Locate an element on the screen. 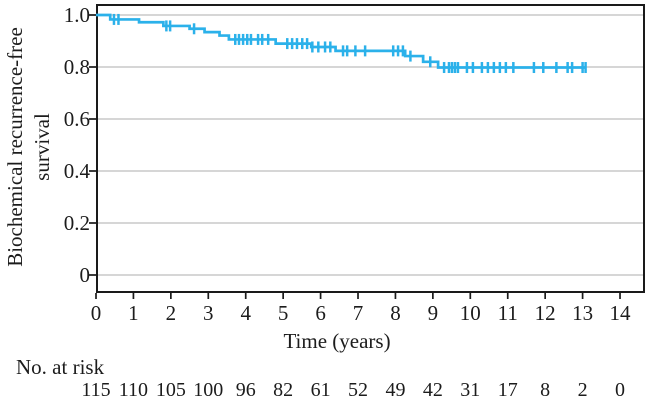 The width and height of the screenshot is (650, 401). risk-value: 100 is located at coordinates (208, 390).